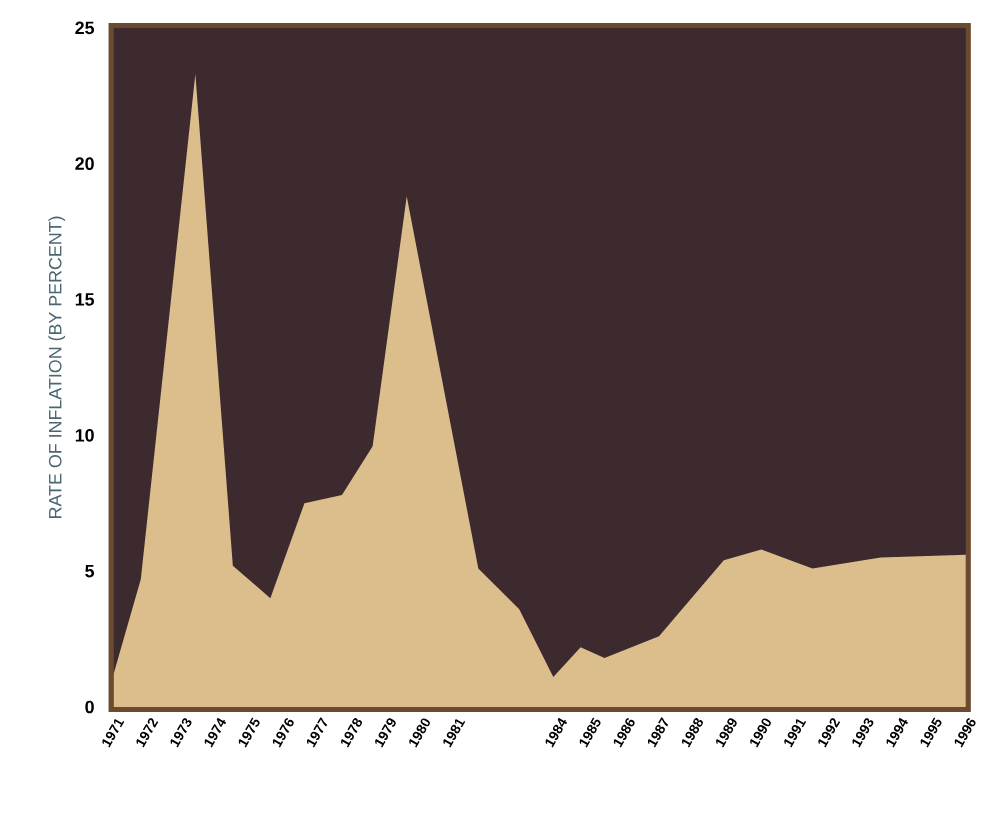 Image resolution: width=986 pixels, height=816 pixels. What do you see at coordinates (84, 435) in the screenshot?
I see `y-tick-label: 10` at bounding box center [84, 435].